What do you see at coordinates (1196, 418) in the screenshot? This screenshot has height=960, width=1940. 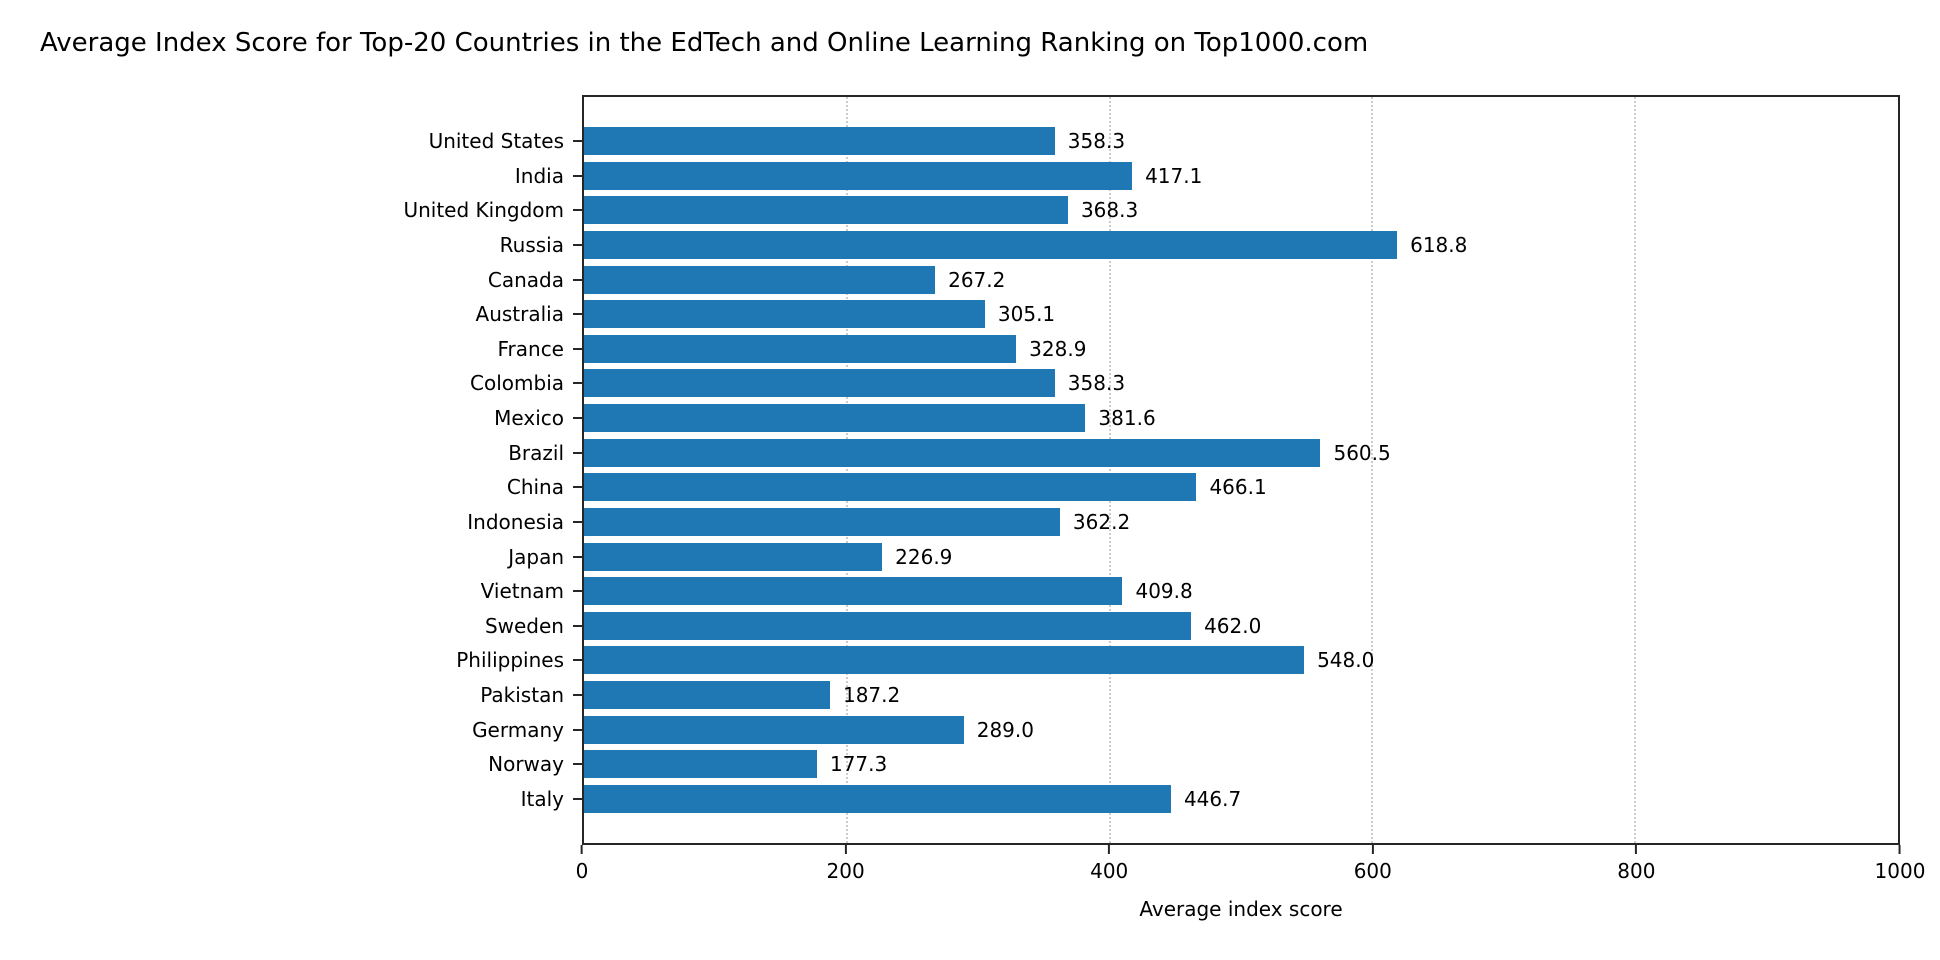 I see `bar-row: Mexico 381.6` at bounding box center [1196, 418].